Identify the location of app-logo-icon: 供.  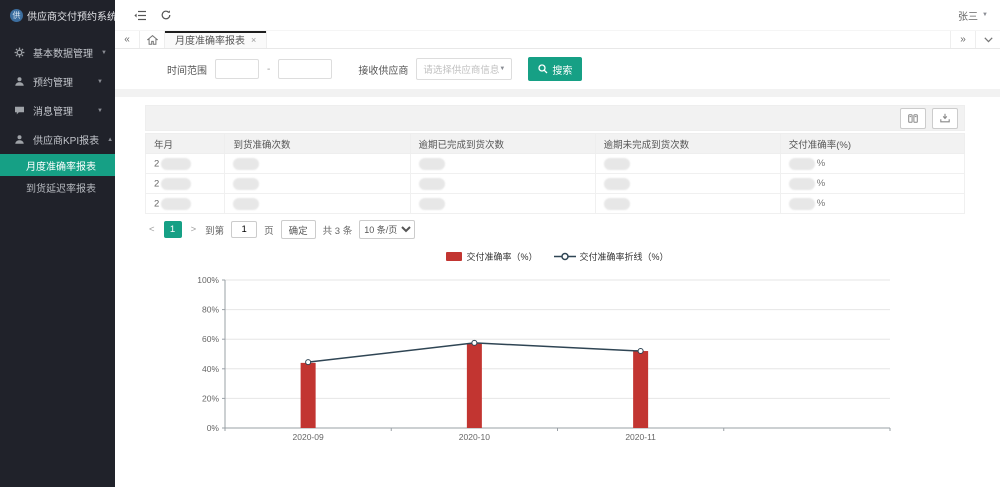
(16, 15).